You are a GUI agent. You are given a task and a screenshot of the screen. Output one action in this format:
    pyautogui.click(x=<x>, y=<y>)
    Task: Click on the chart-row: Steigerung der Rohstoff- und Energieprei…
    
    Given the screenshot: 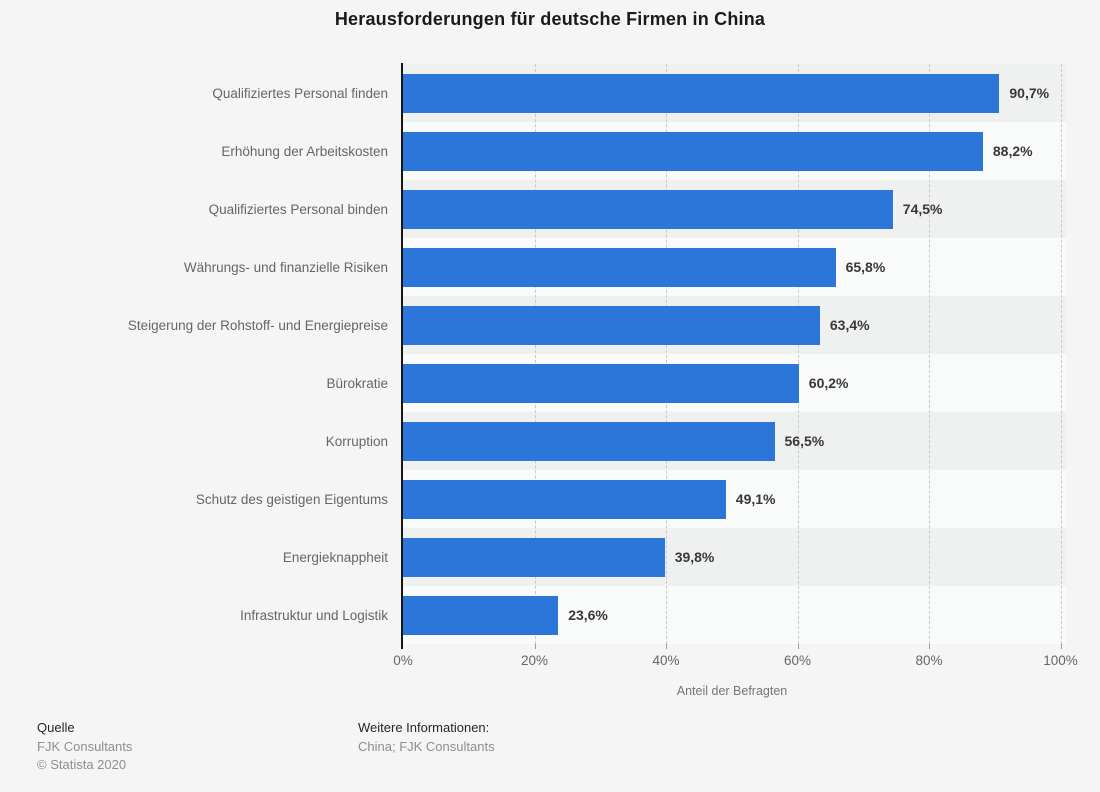 What is the action you would take?
    pyautogui.click(x=533, y=325)
    